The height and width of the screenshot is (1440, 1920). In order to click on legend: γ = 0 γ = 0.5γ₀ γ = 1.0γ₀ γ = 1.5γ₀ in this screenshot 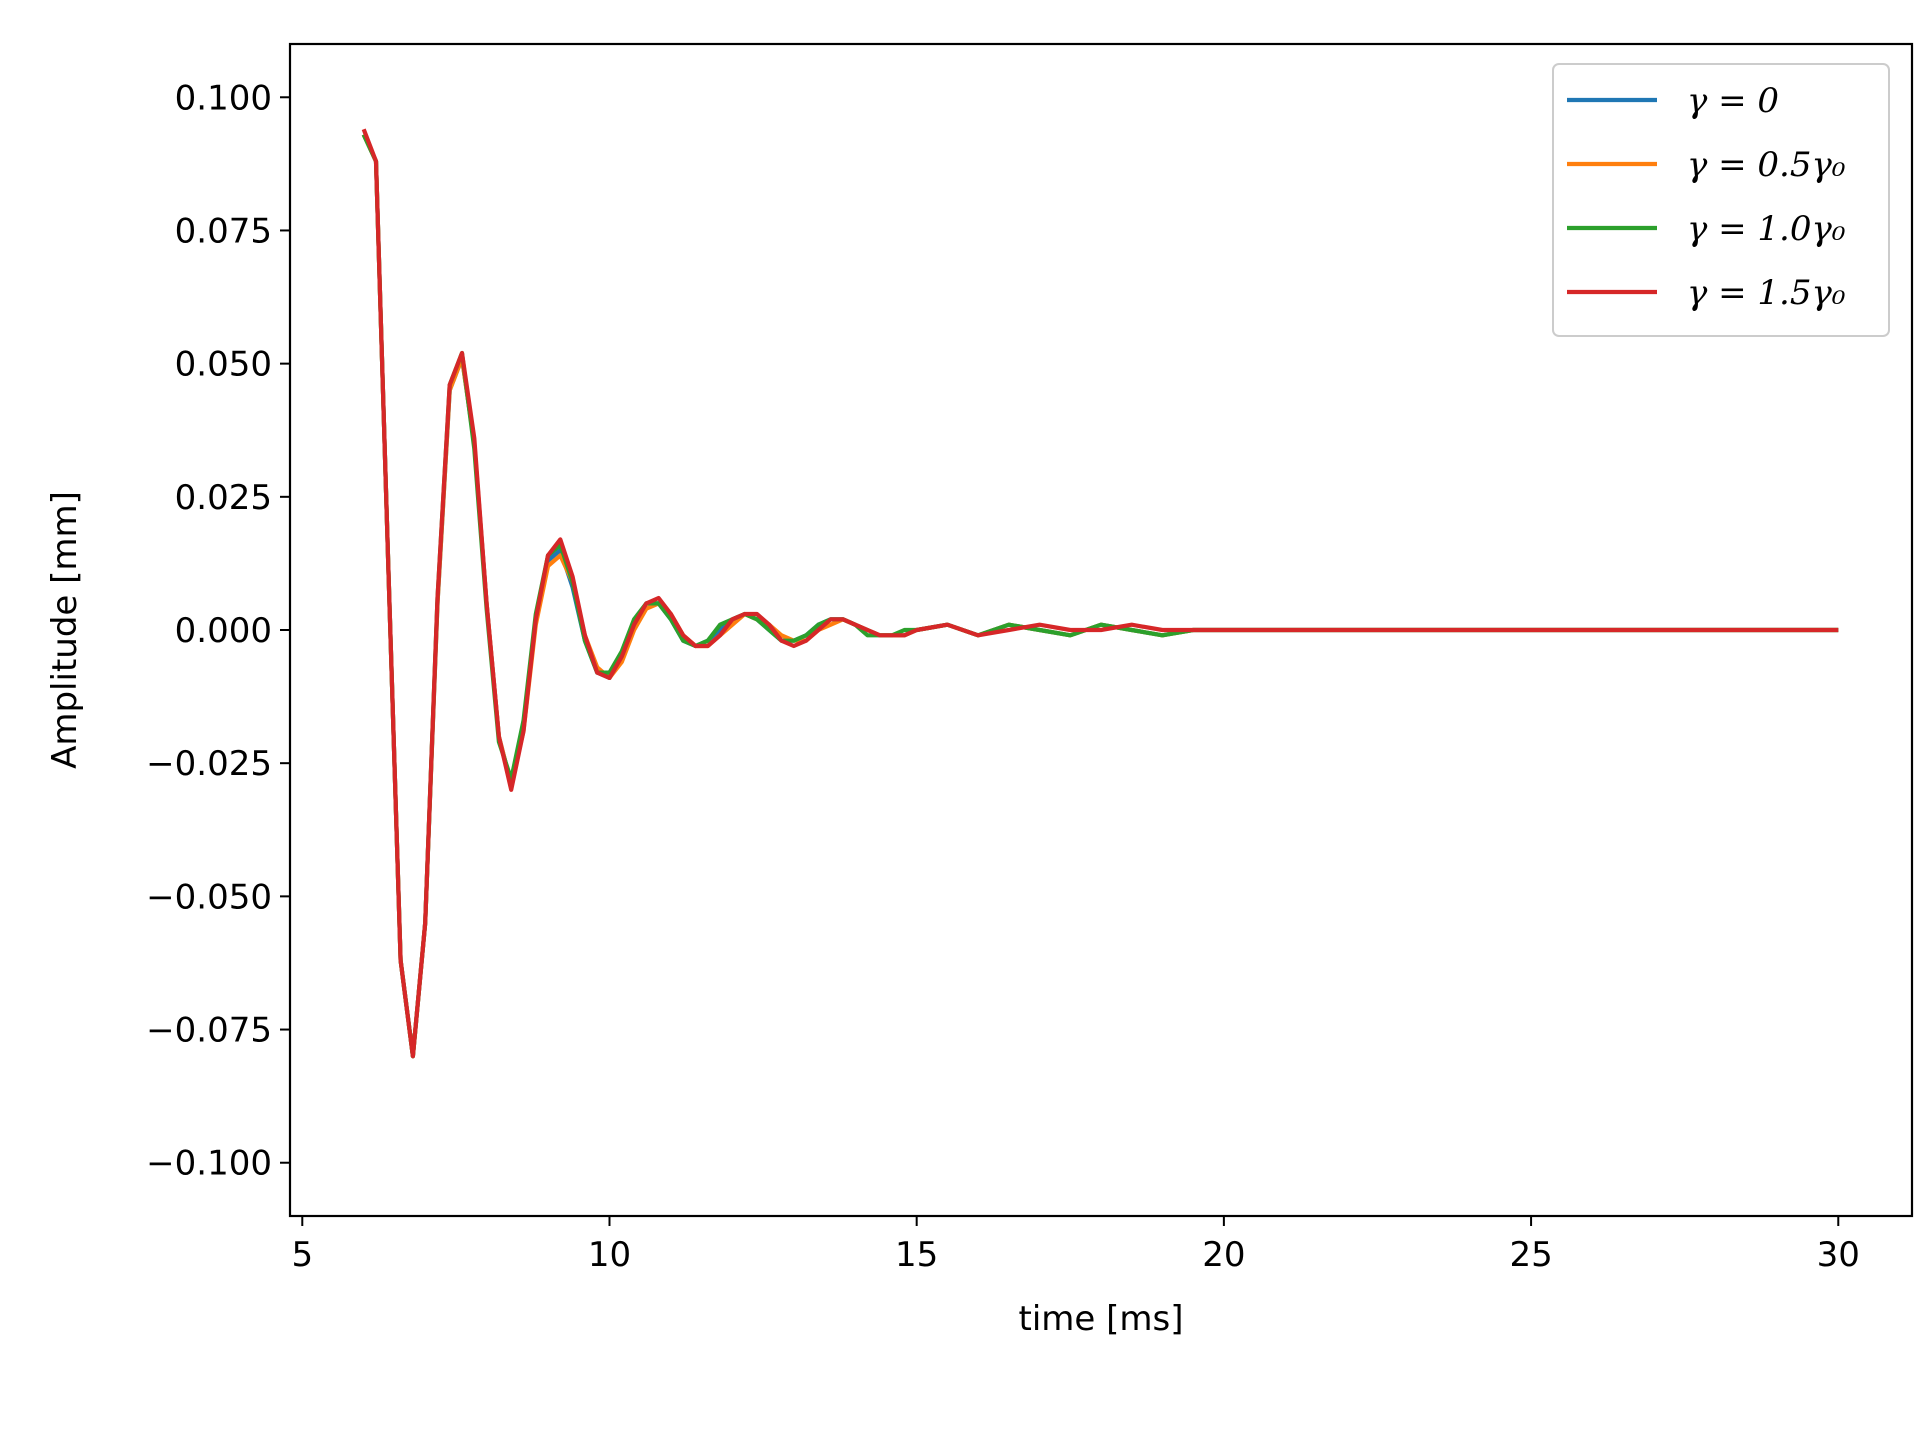, I will do `click(1721, 200)`.